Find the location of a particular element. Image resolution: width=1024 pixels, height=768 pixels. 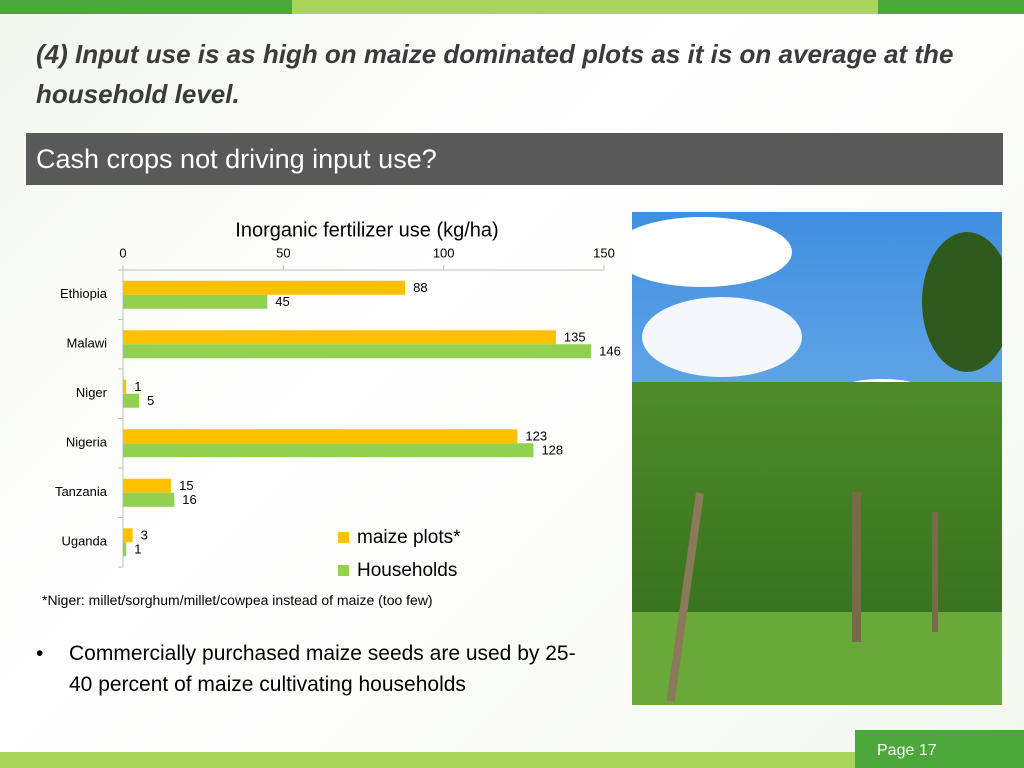

y-tick-label: Tanzania is located at coordinates (81, 491).